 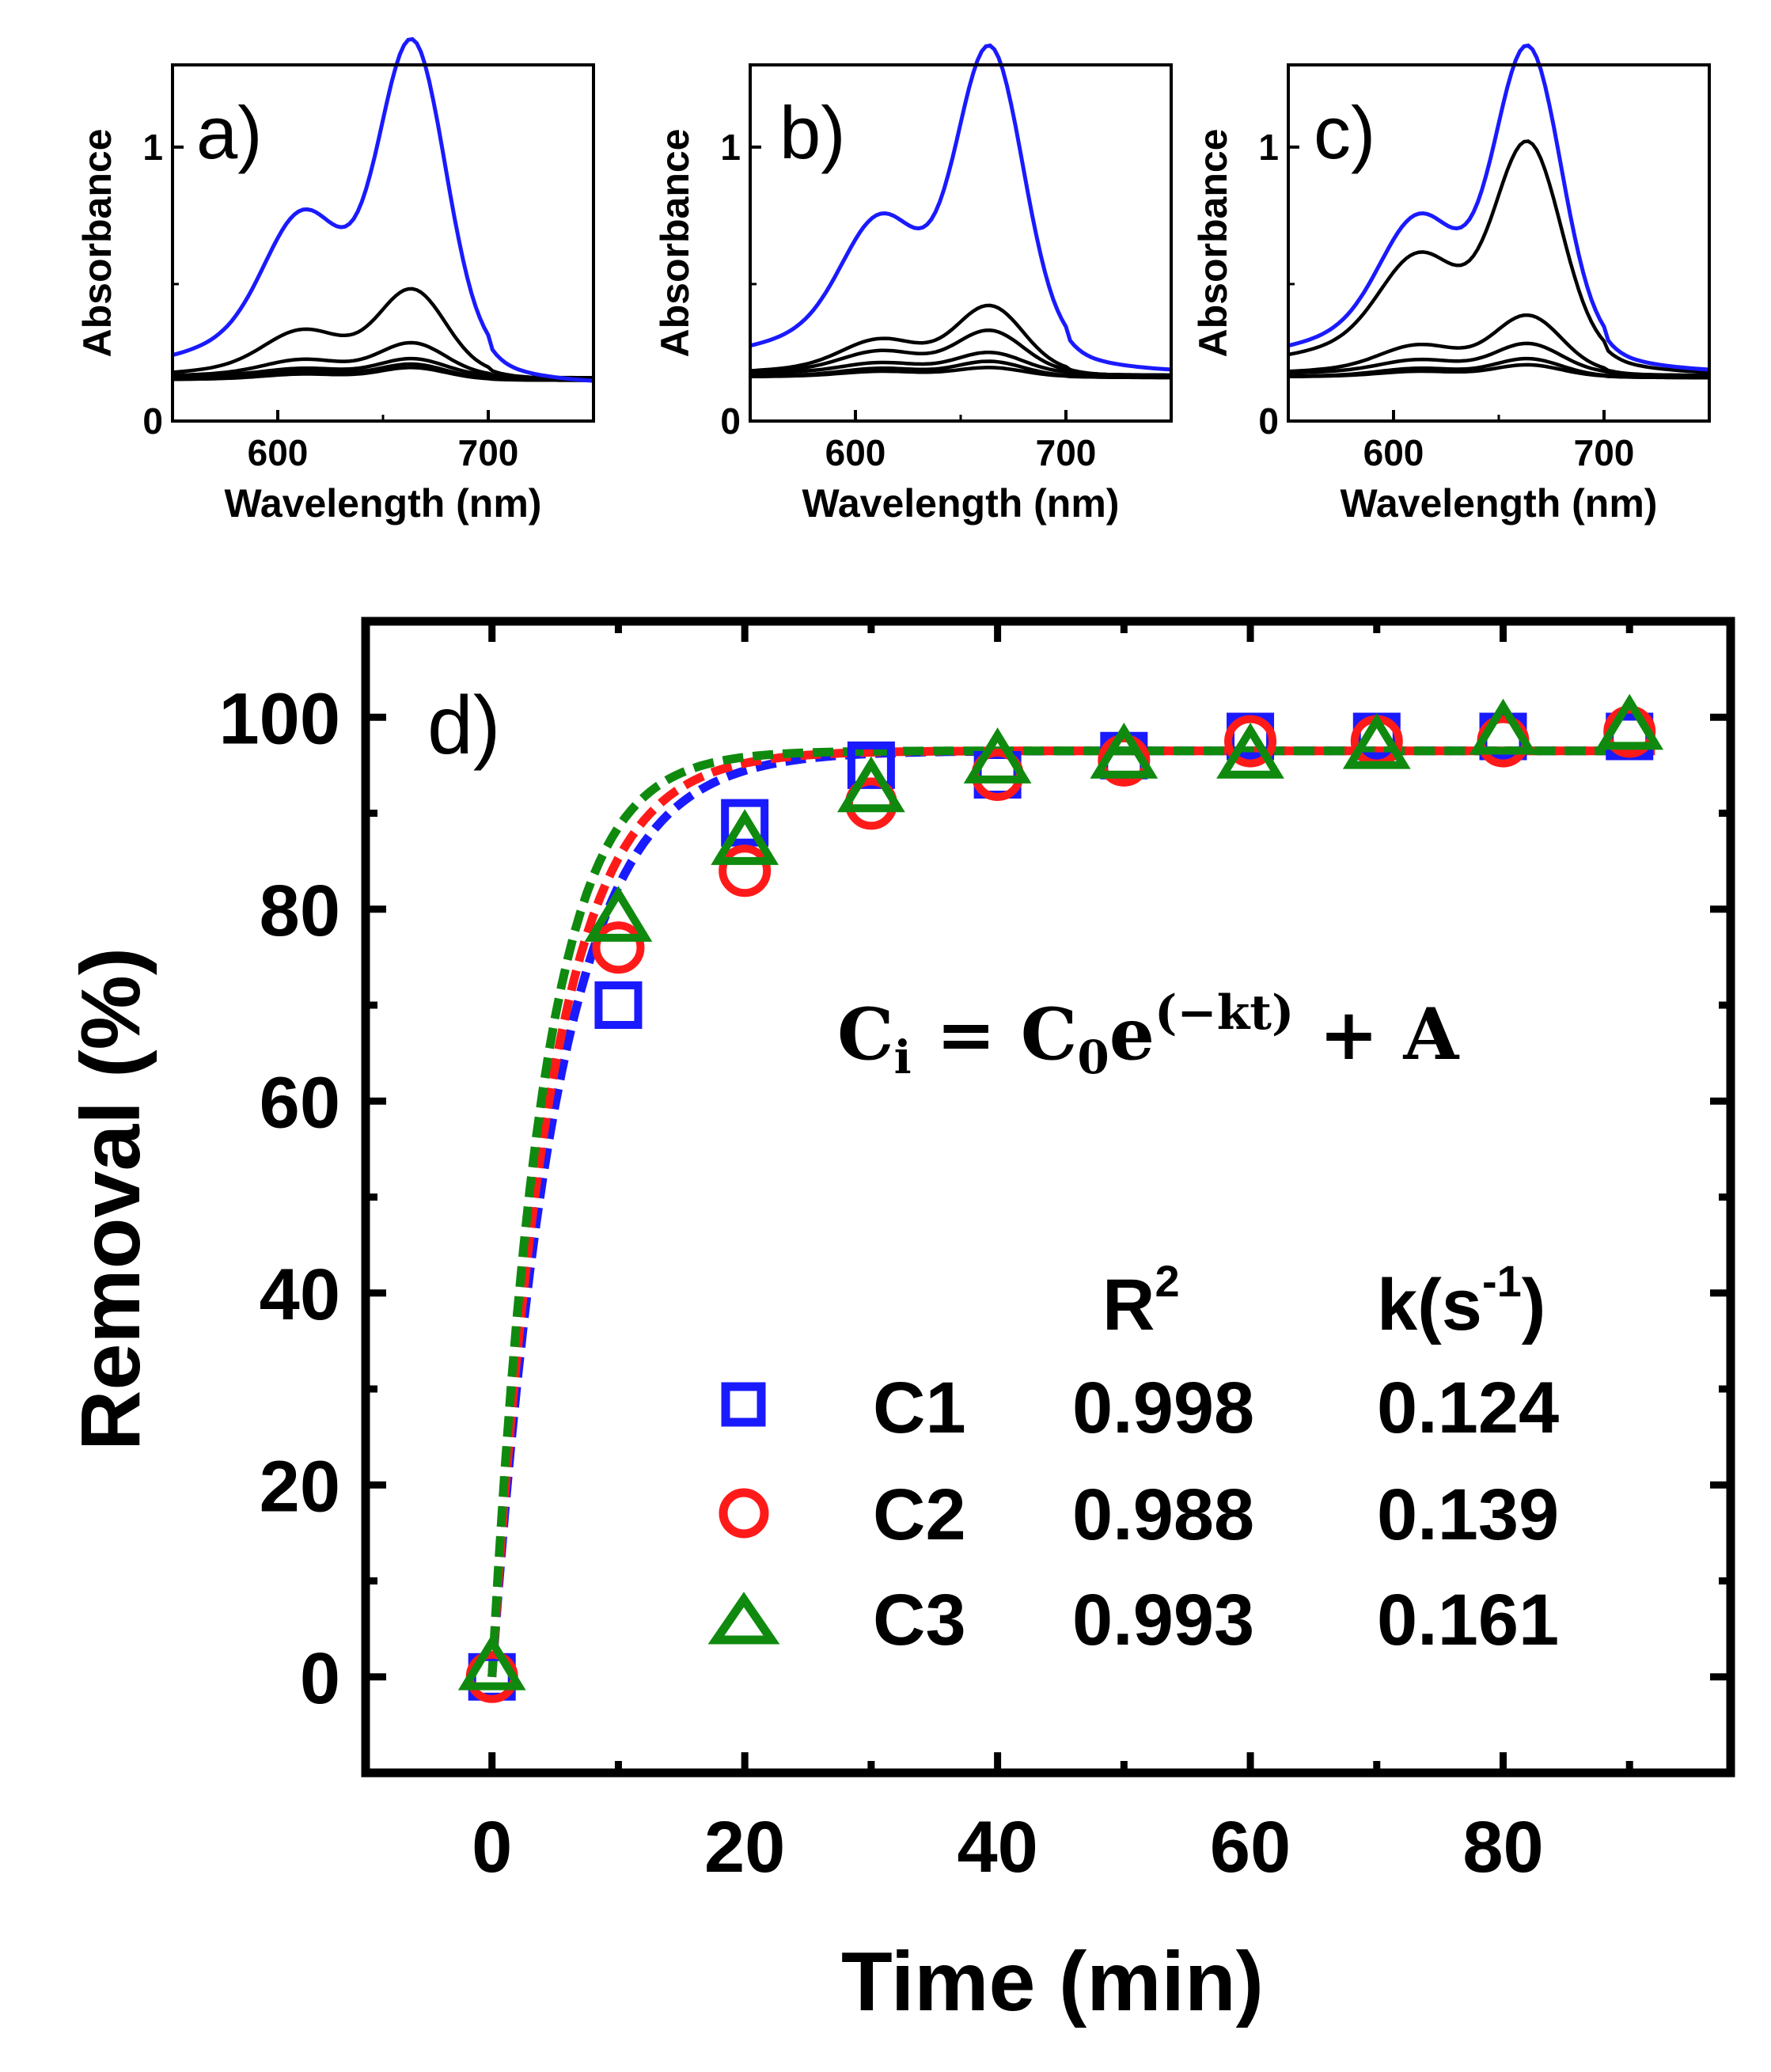 What do you see at coordinates (492, 1848) in the screenshot?
I see `x-tick-label: 0` at bounding box center [492, 1848].